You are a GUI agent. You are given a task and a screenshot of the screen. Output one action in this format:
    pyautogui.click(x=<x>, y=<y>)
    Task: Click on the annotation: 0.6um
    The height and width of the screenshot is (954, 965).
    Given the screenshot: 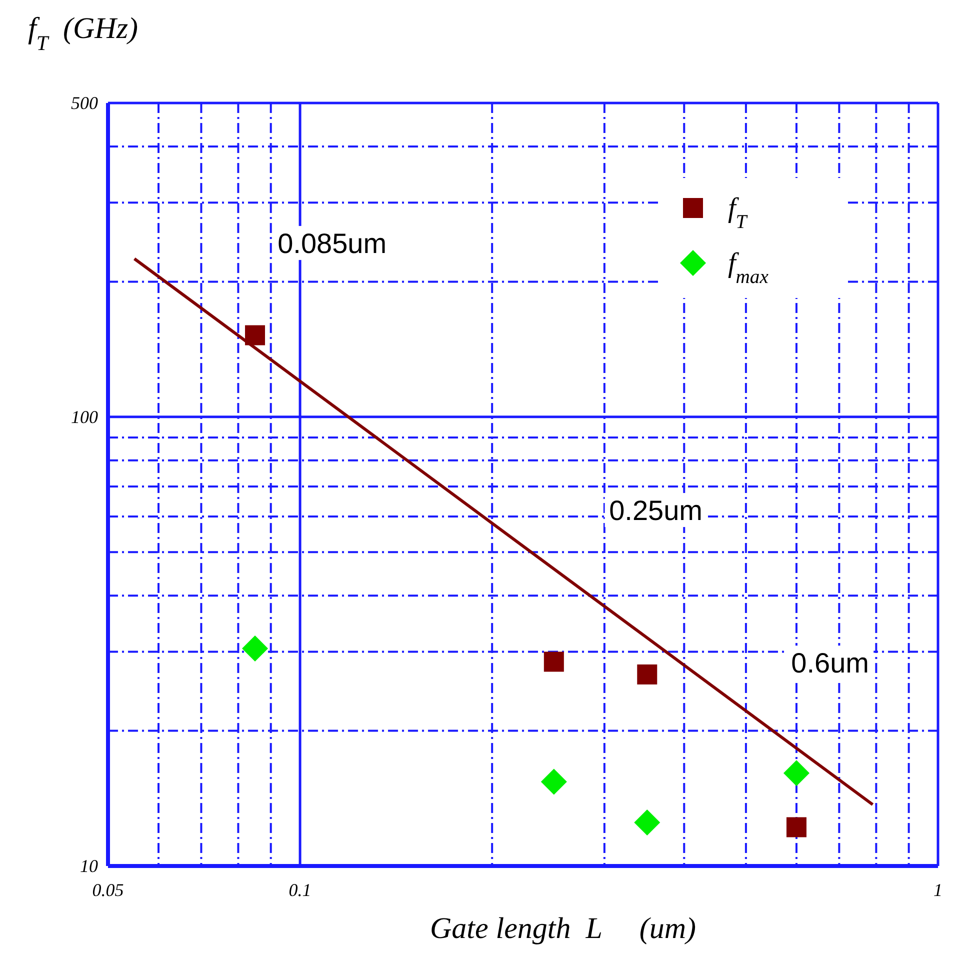 What is the action you would take?
    pyautogui.click(x=830, y=663)
    